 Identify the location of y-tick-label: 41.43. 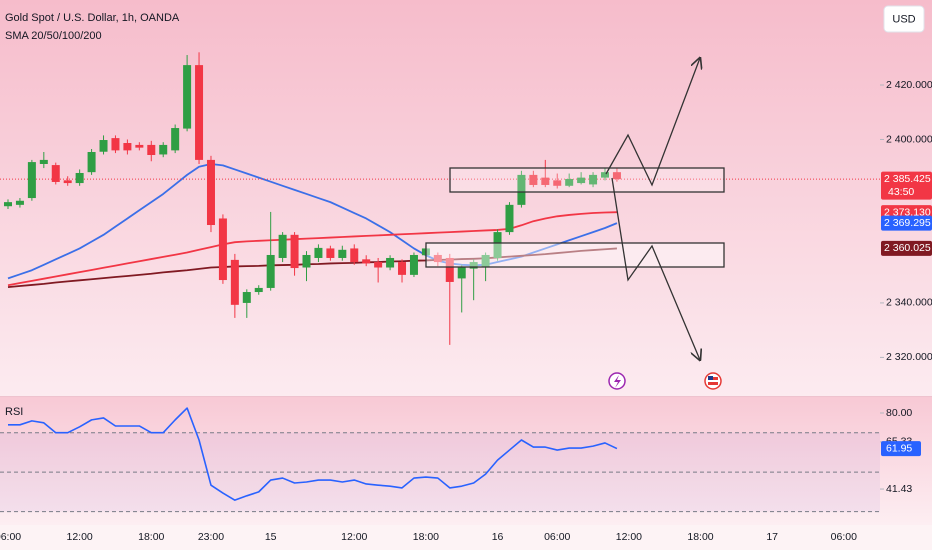
(899, 489).